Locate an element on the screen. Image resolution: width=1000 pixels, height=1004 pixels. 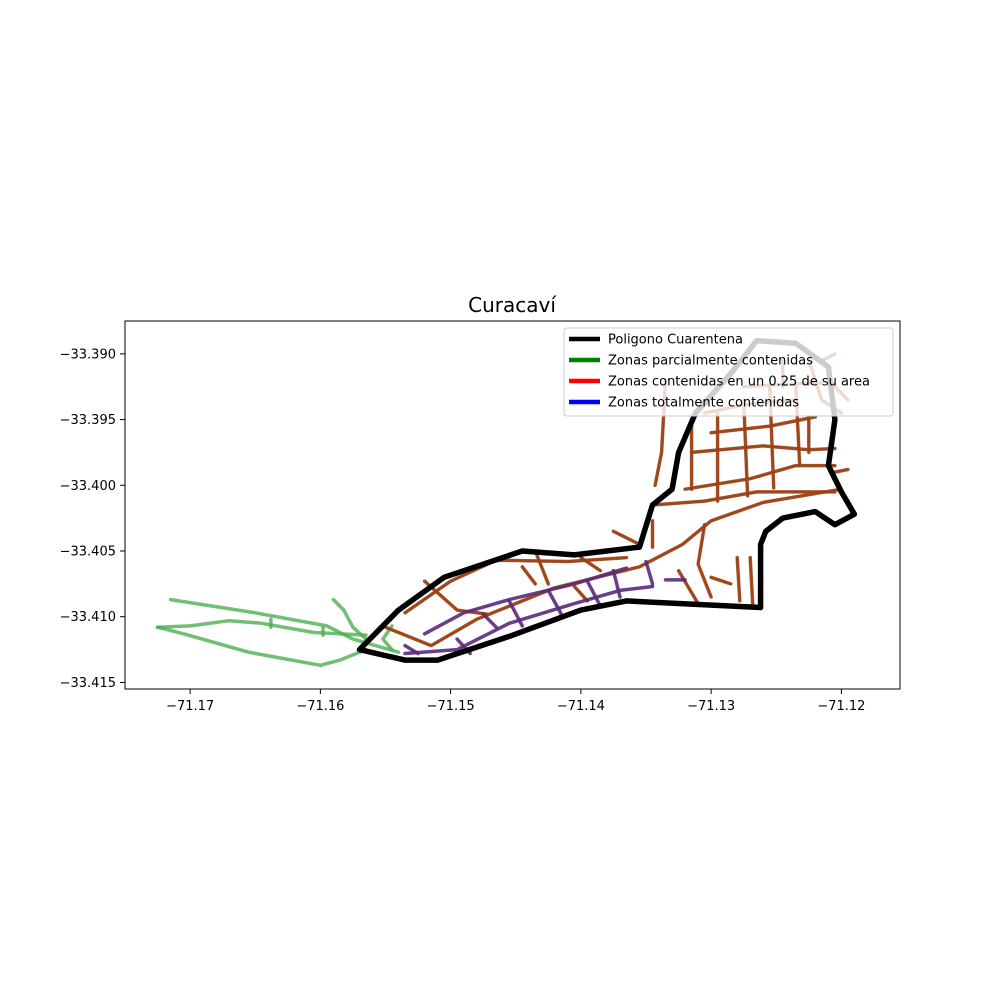
x-tick-label: −71.12 is located at coordinates (841, 706).